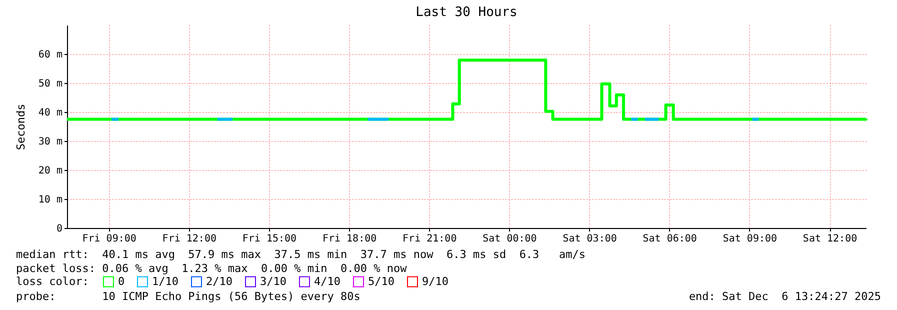 This screenshot has width=897, height=310. Describe the element at coordinates (188, 296) in the screenshot. I see `text: probe: 10 ICMP Echo Pings (56 Bytes) every 80s` at that location.